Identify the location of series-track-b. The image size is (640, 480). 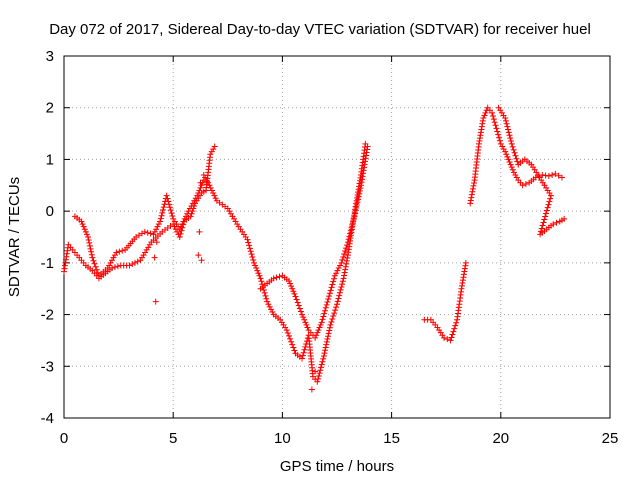
(139, 228).